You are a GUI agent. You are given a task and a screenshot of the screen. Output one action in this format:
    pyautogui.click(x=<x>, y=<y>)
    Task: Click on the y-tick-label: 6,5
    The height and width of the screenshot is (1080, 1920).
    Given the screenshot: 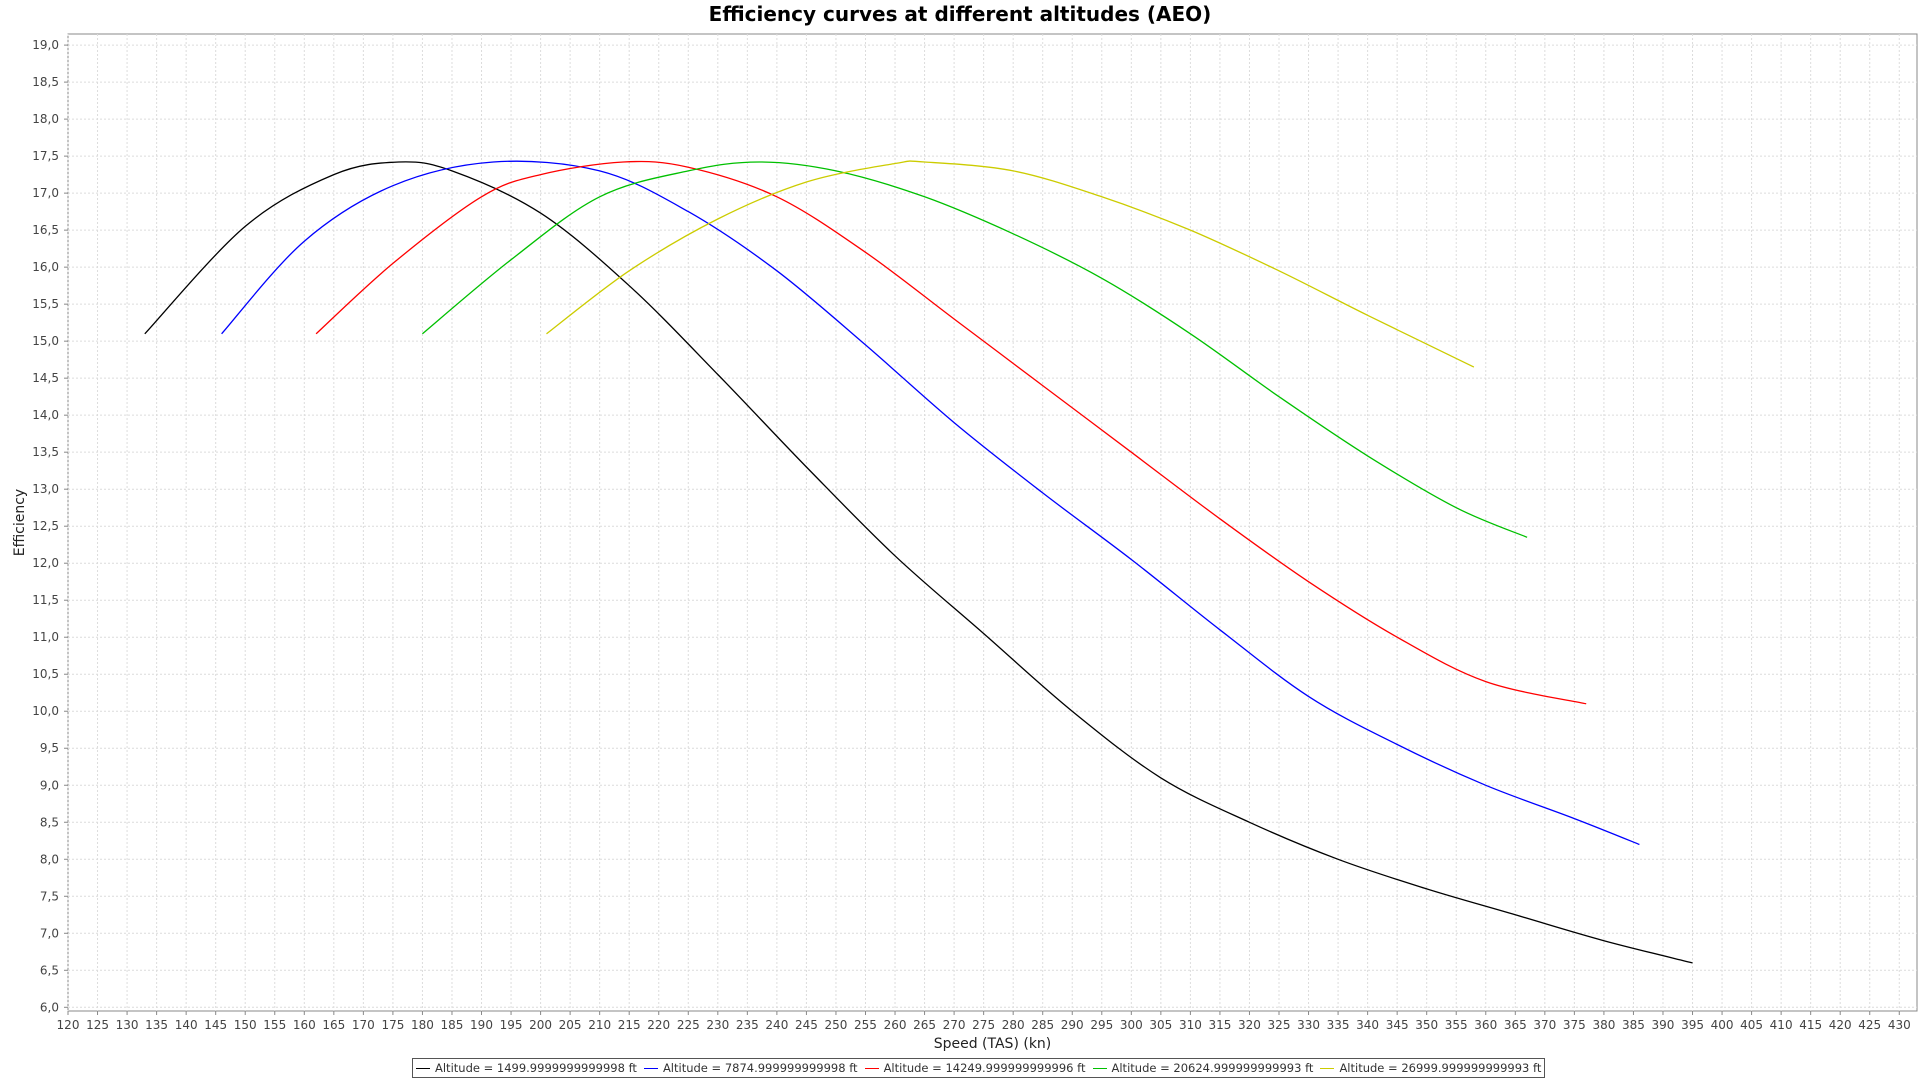 What is the action you would take?
    pyautogui.click(x=49, y=970)
    